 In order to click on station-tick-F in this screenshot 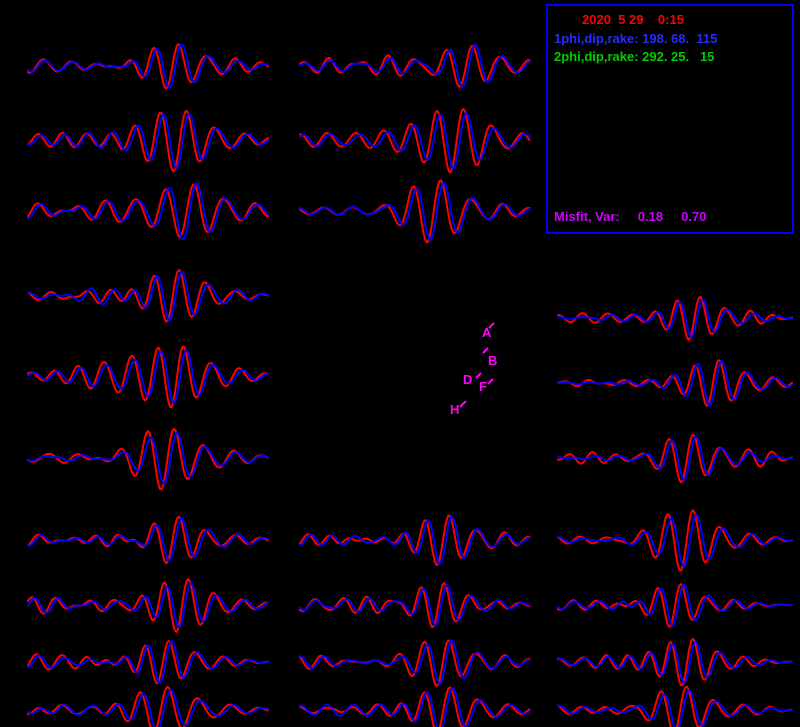, I will do `click(490, 381)`.